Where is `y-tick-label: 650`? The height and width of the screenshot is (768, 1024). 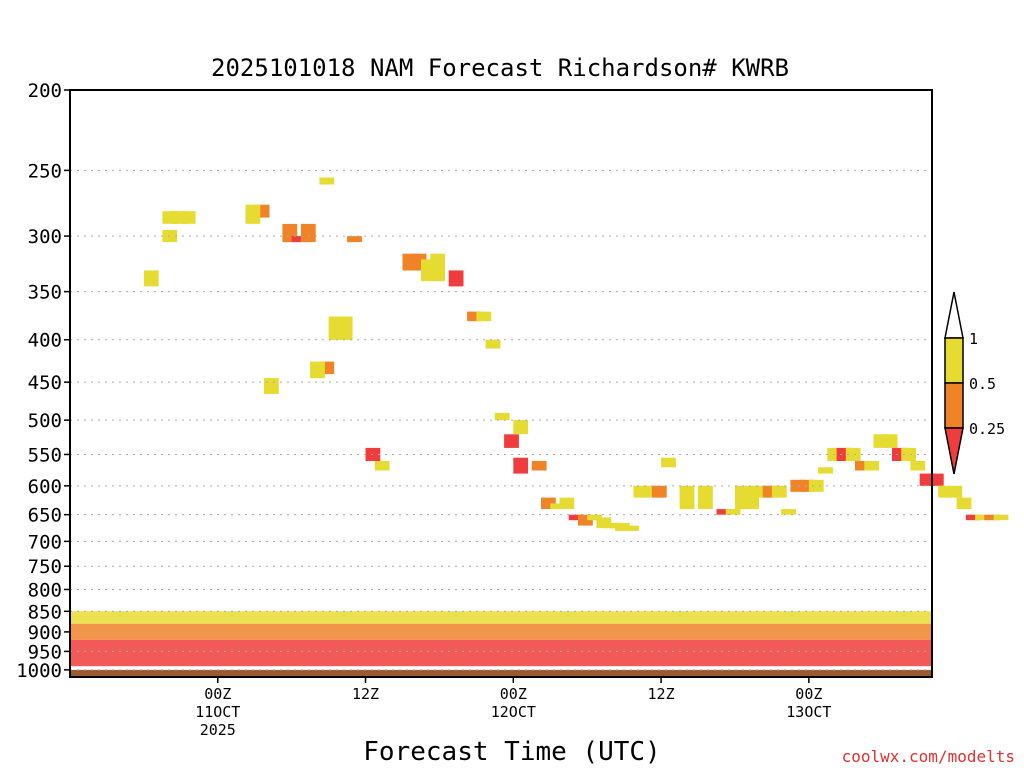
y-tick-label: 650 is located at coordinates (45, 516).